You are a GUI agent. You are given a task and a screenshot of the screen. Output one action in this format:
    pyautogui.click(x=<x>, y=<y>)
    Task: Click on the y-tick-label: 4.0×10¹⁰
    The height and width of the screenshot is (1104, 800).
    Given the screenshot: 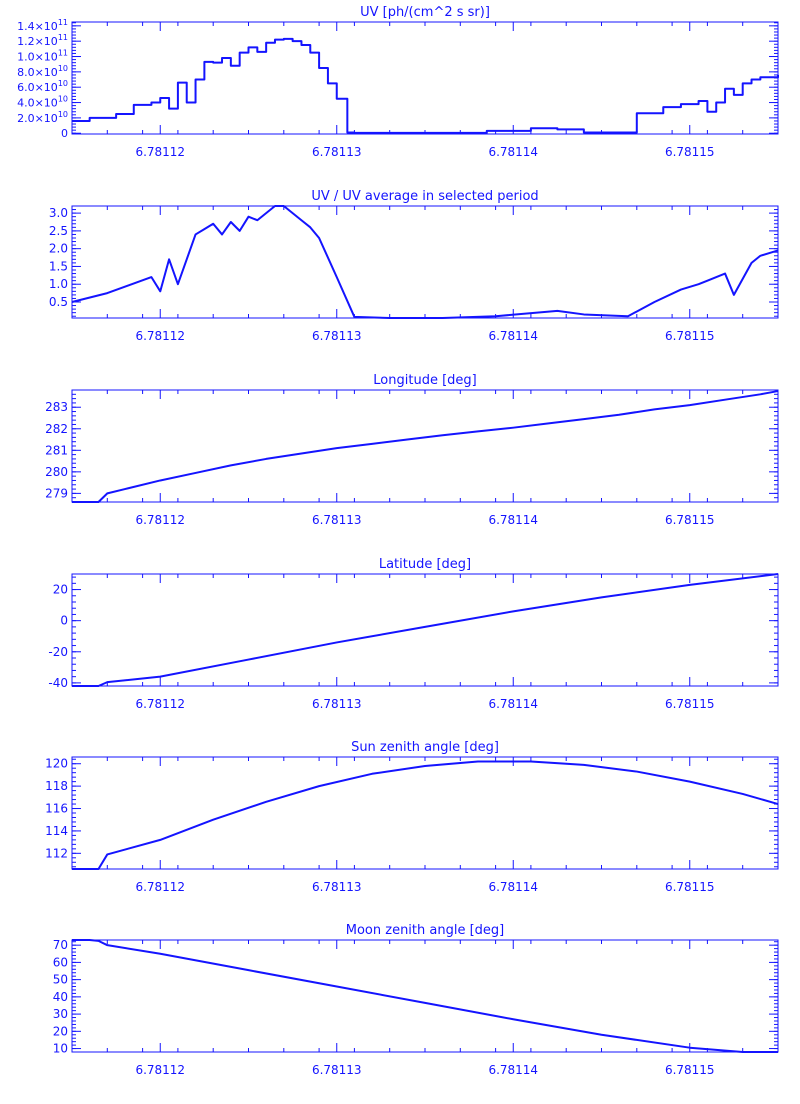 What is the action you would take?
    pyautogui.click(x=42, y=102)
    